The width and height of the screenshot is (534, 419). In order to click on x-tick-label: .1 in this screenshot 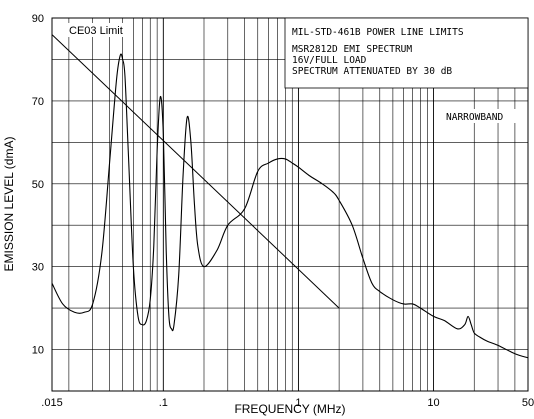, I will do `click(163, 403)`.